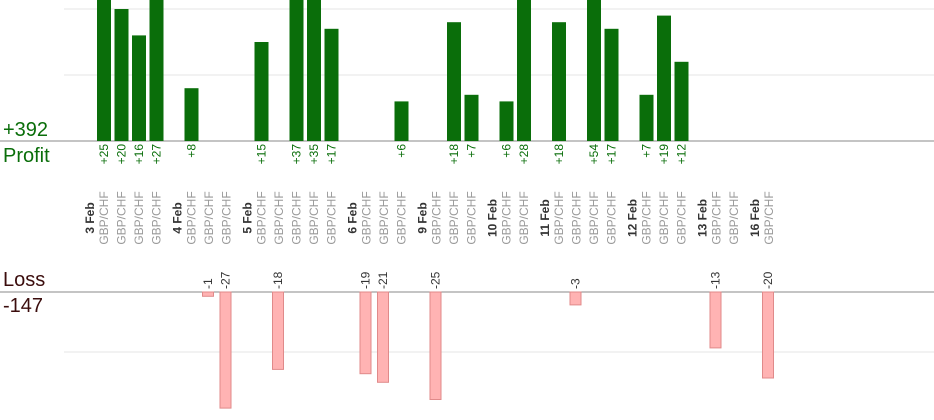 The image size is (934, 420). I want to click on profit-value-label: +28, so click(524, 154).